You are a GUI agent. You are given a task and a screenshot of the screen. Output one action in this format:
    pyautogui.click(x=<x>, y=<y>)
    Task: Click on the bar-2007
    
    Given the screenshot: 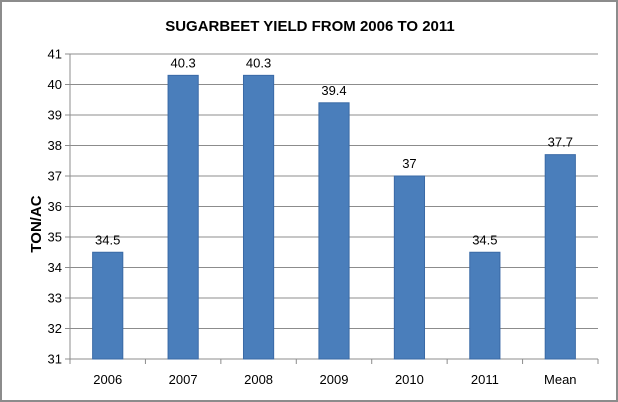 What is the action you would take?
    pyautogui.click(x=183, y=217)
    